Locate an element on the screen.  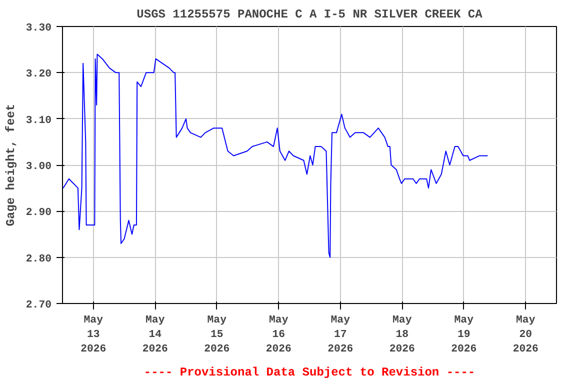
y-tick-label: 3.00 is located at coordinates (39, 167).